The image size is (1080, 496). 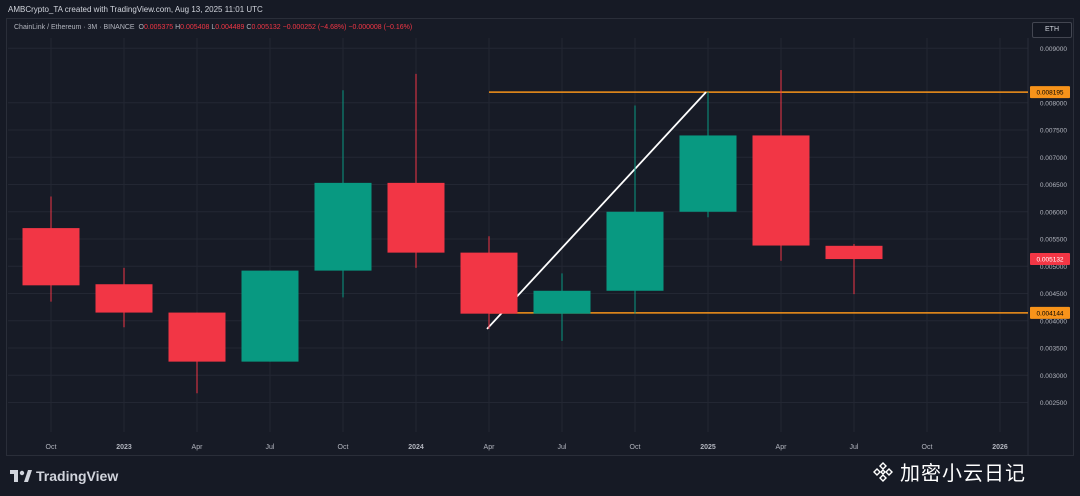 I want to click on x-tick-label: 2023, so click(x=124, y=447).